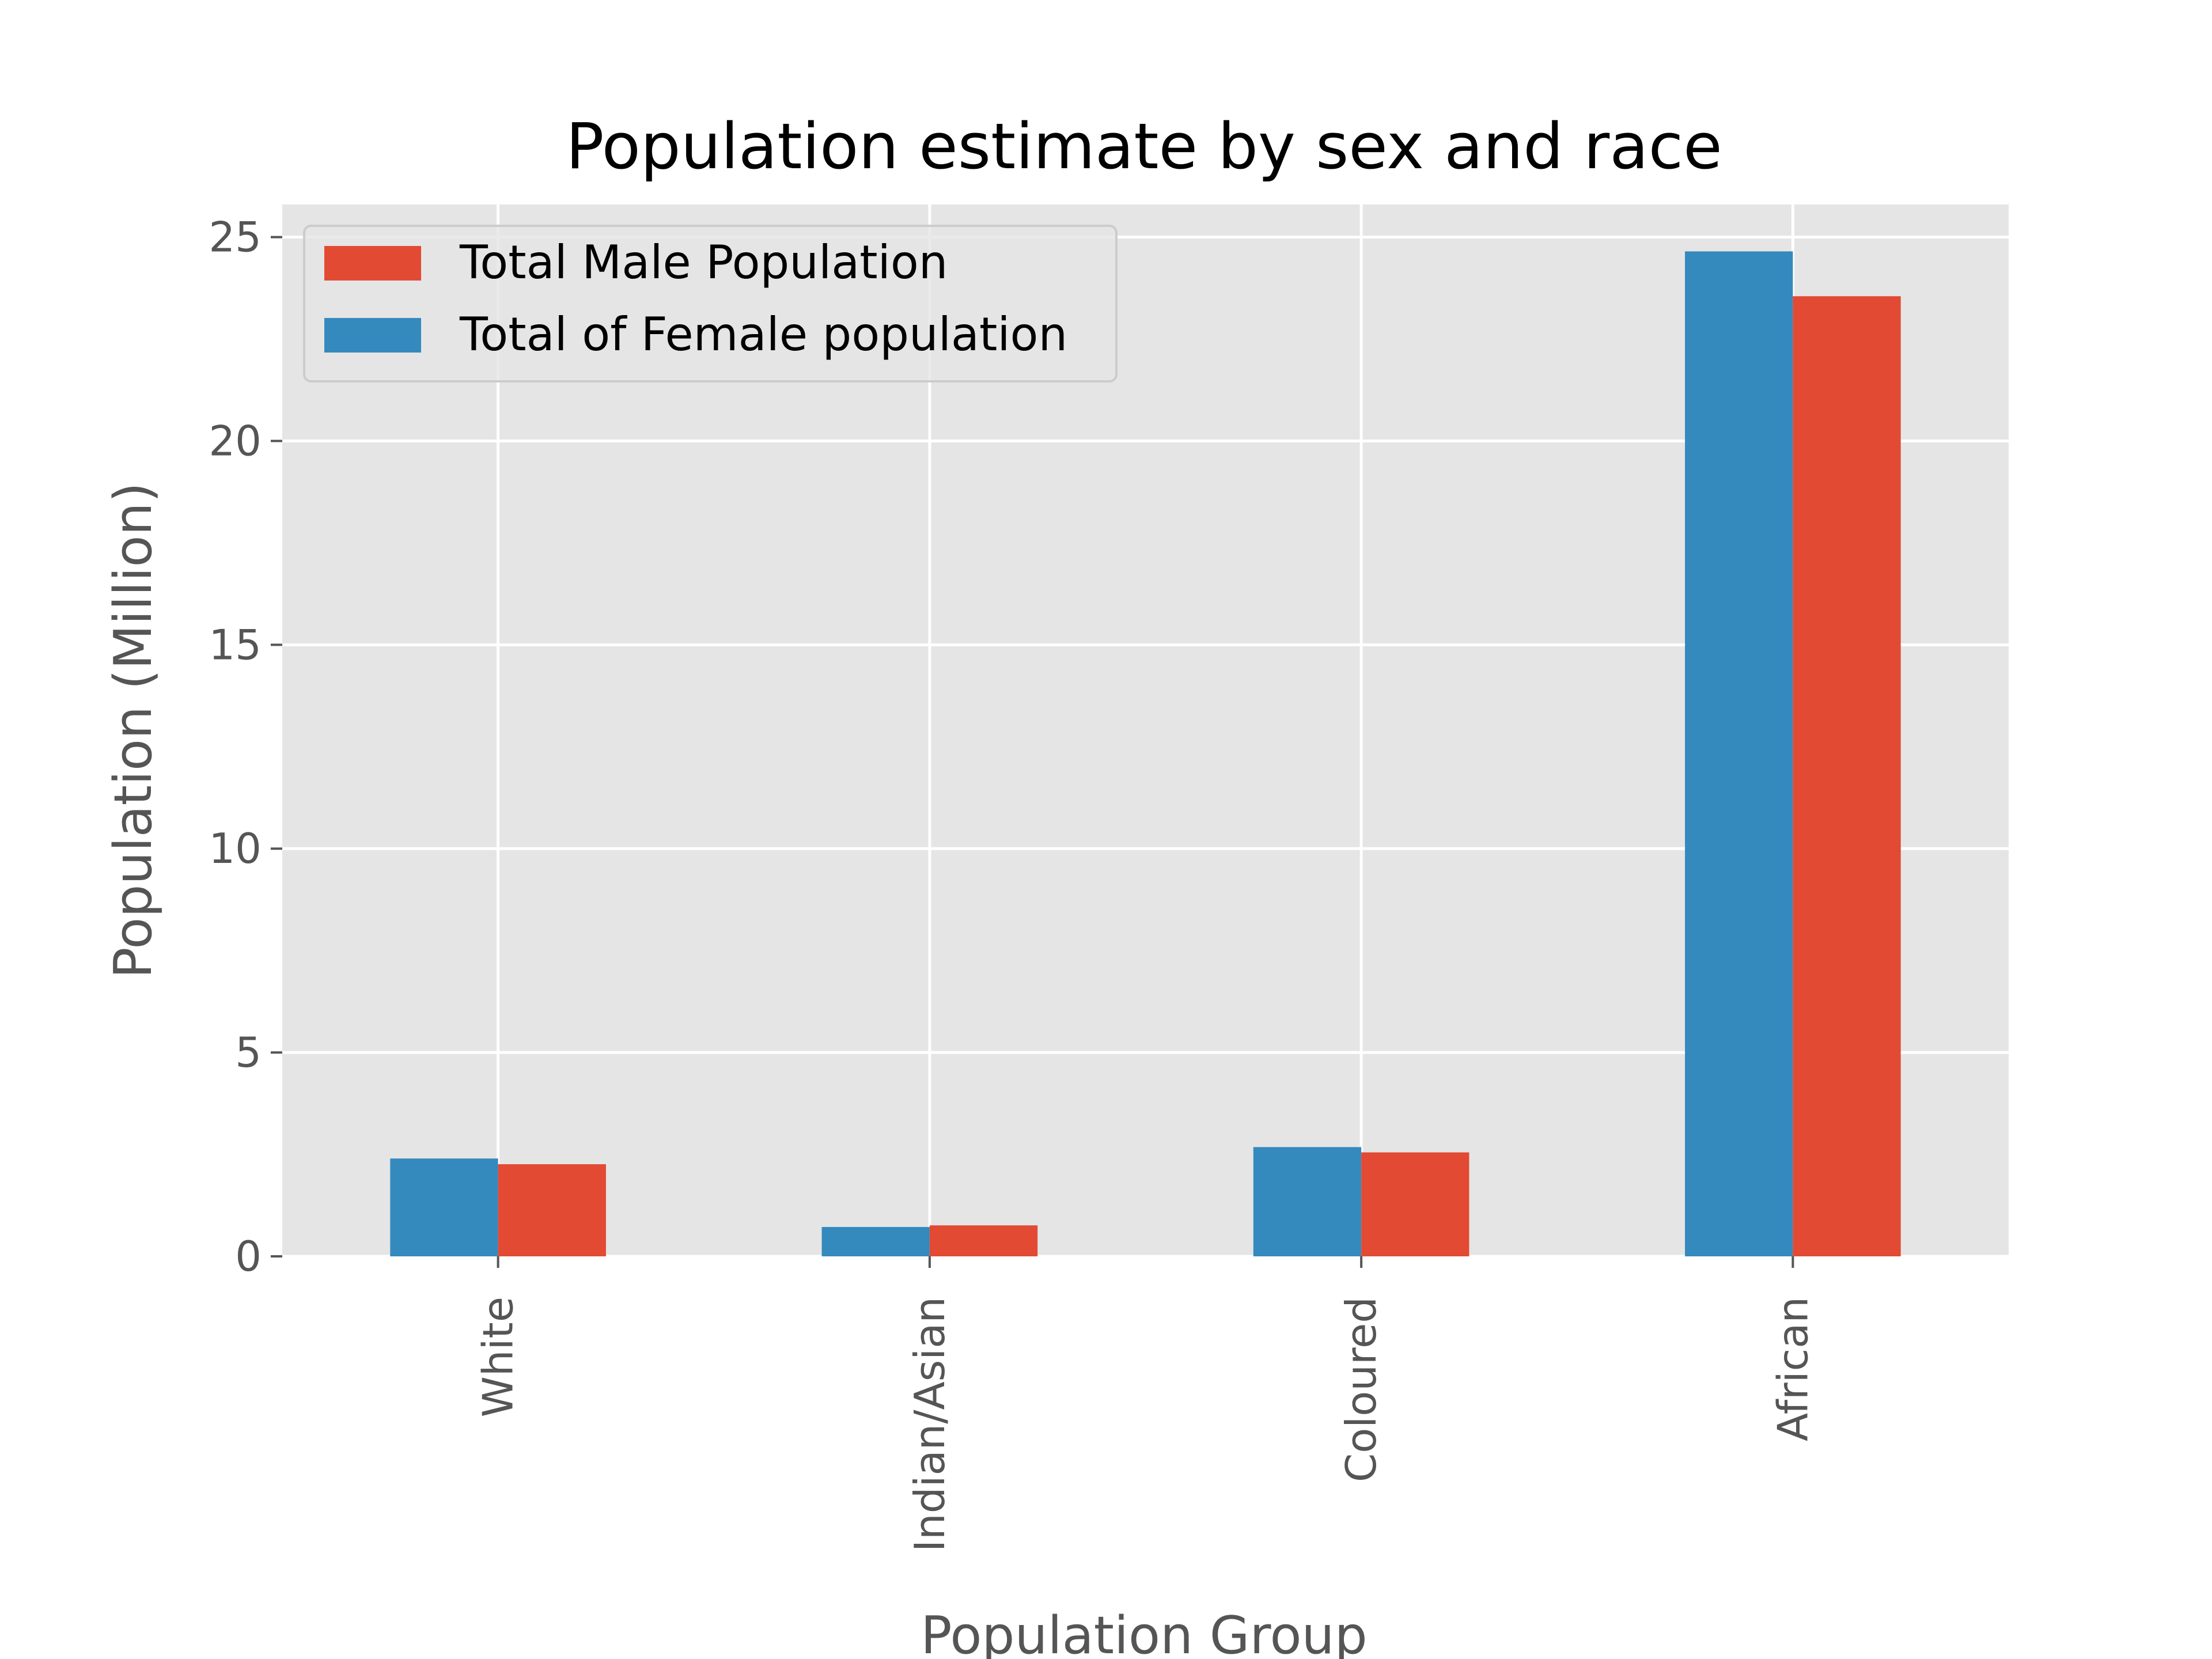 The height and width of the screenshot is (1659, 2212). What do you see at coordinates (248, 1052) in the screenshot?
I see `y-tick-label: 5` at bounding box center [248, 1052].